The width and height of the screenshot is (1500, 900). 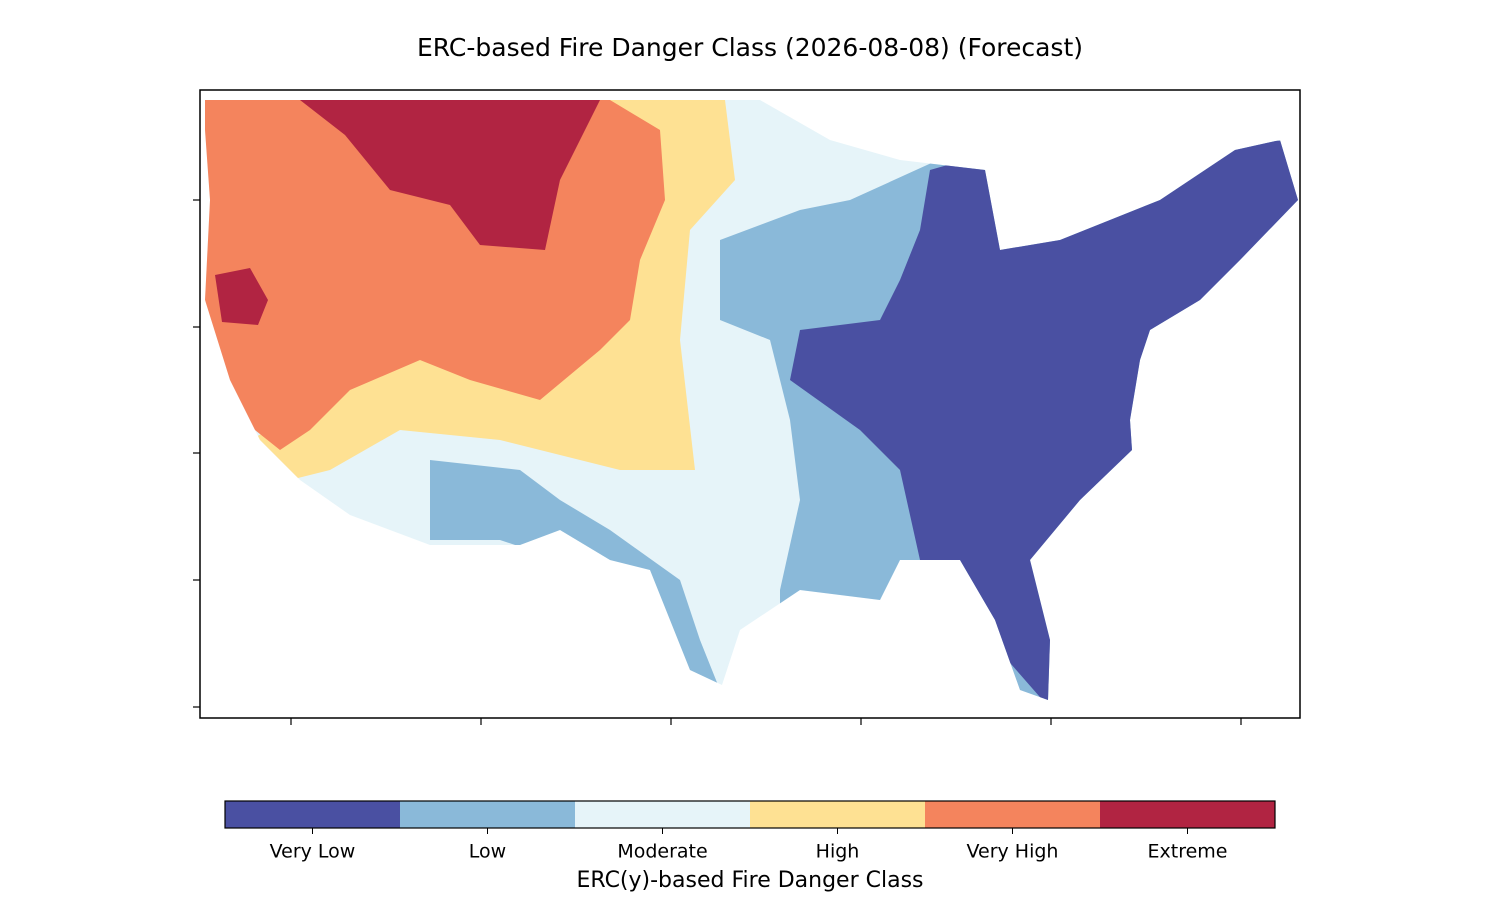 I want to click on colorbar-class-label: Extreme, so click(x=1188, y=852).